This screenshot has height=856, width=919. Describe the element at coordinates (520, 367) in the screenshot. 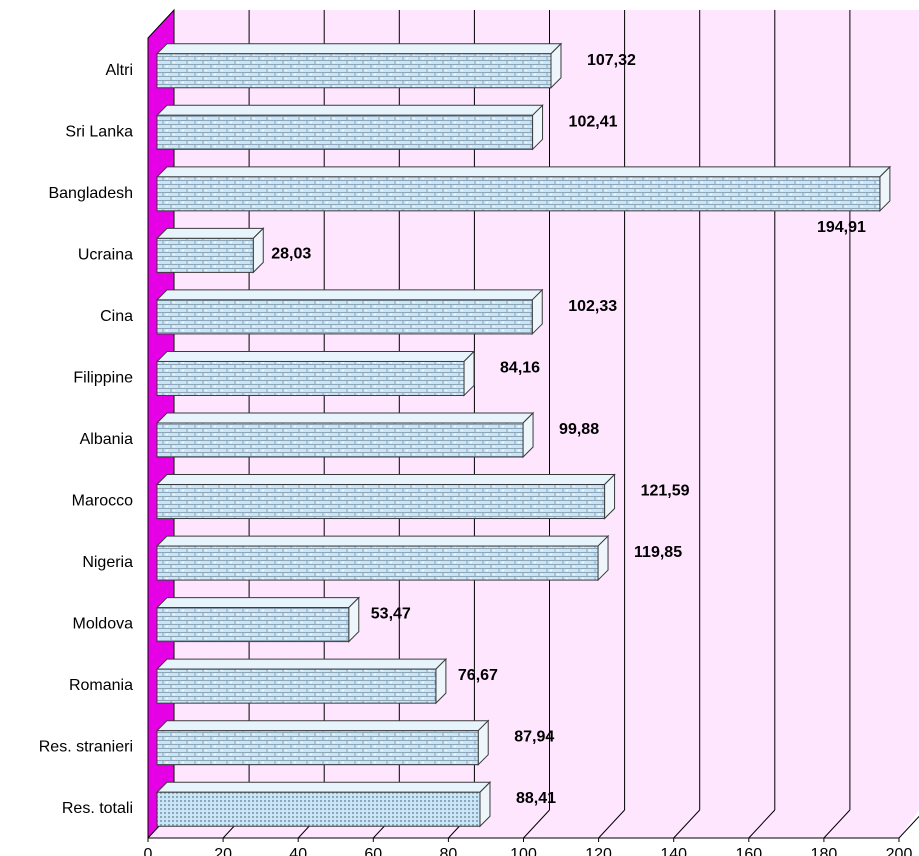

I see `data-label: 84,16` at that location.